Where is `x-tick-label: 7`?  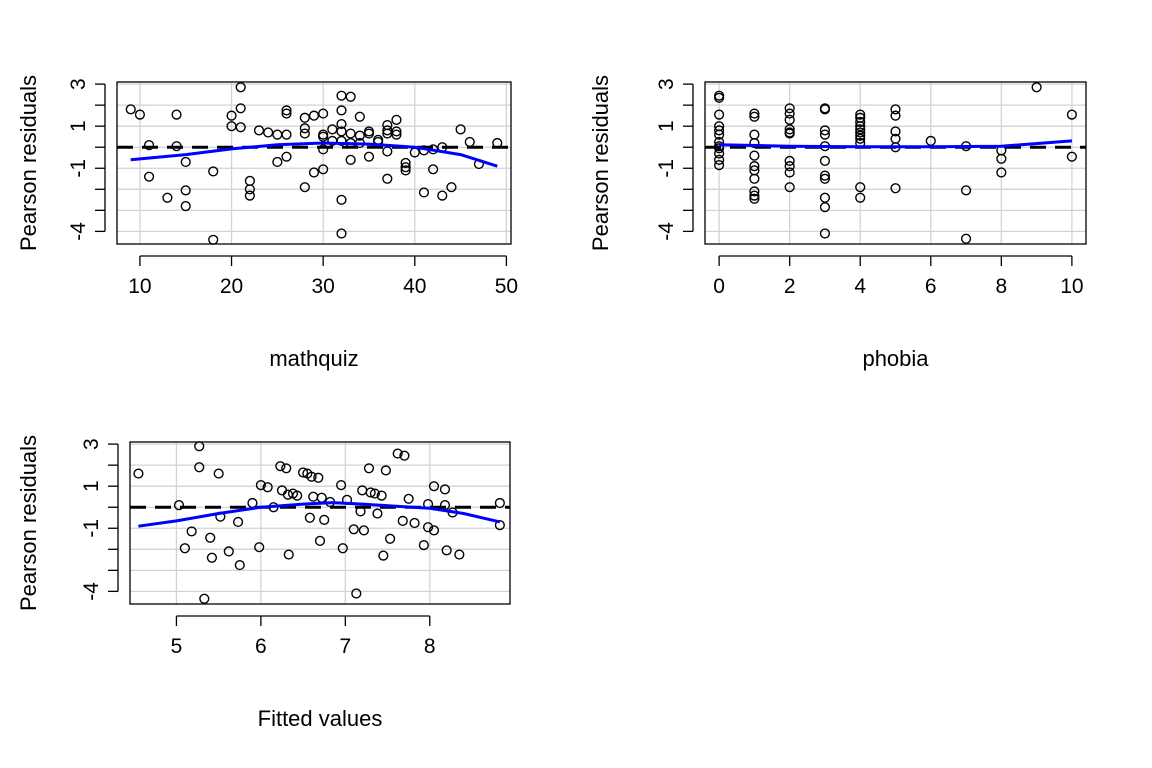 x-tick-label: 7 is located at coordinates (345, 646).